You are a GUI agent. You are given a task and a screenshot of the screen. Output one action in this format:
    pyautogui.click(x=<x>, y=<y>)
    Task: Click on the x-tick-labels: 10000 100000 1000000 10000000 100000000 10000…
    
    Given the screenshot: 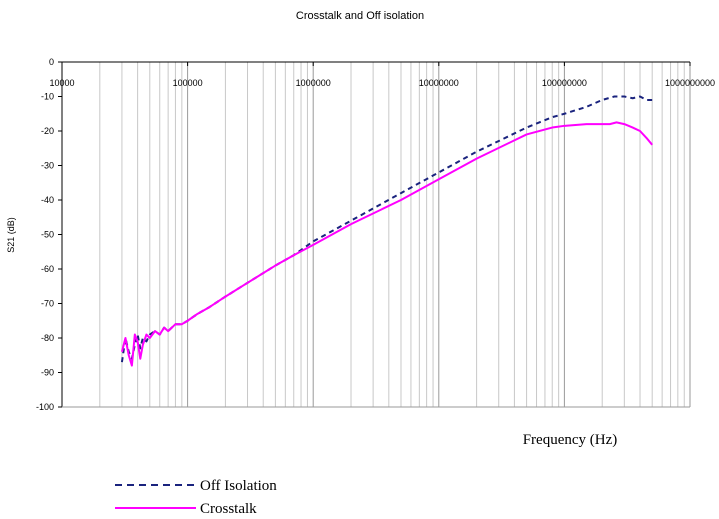 What is the action you would take?
    pyautogui.click(x=382, y=83)
    